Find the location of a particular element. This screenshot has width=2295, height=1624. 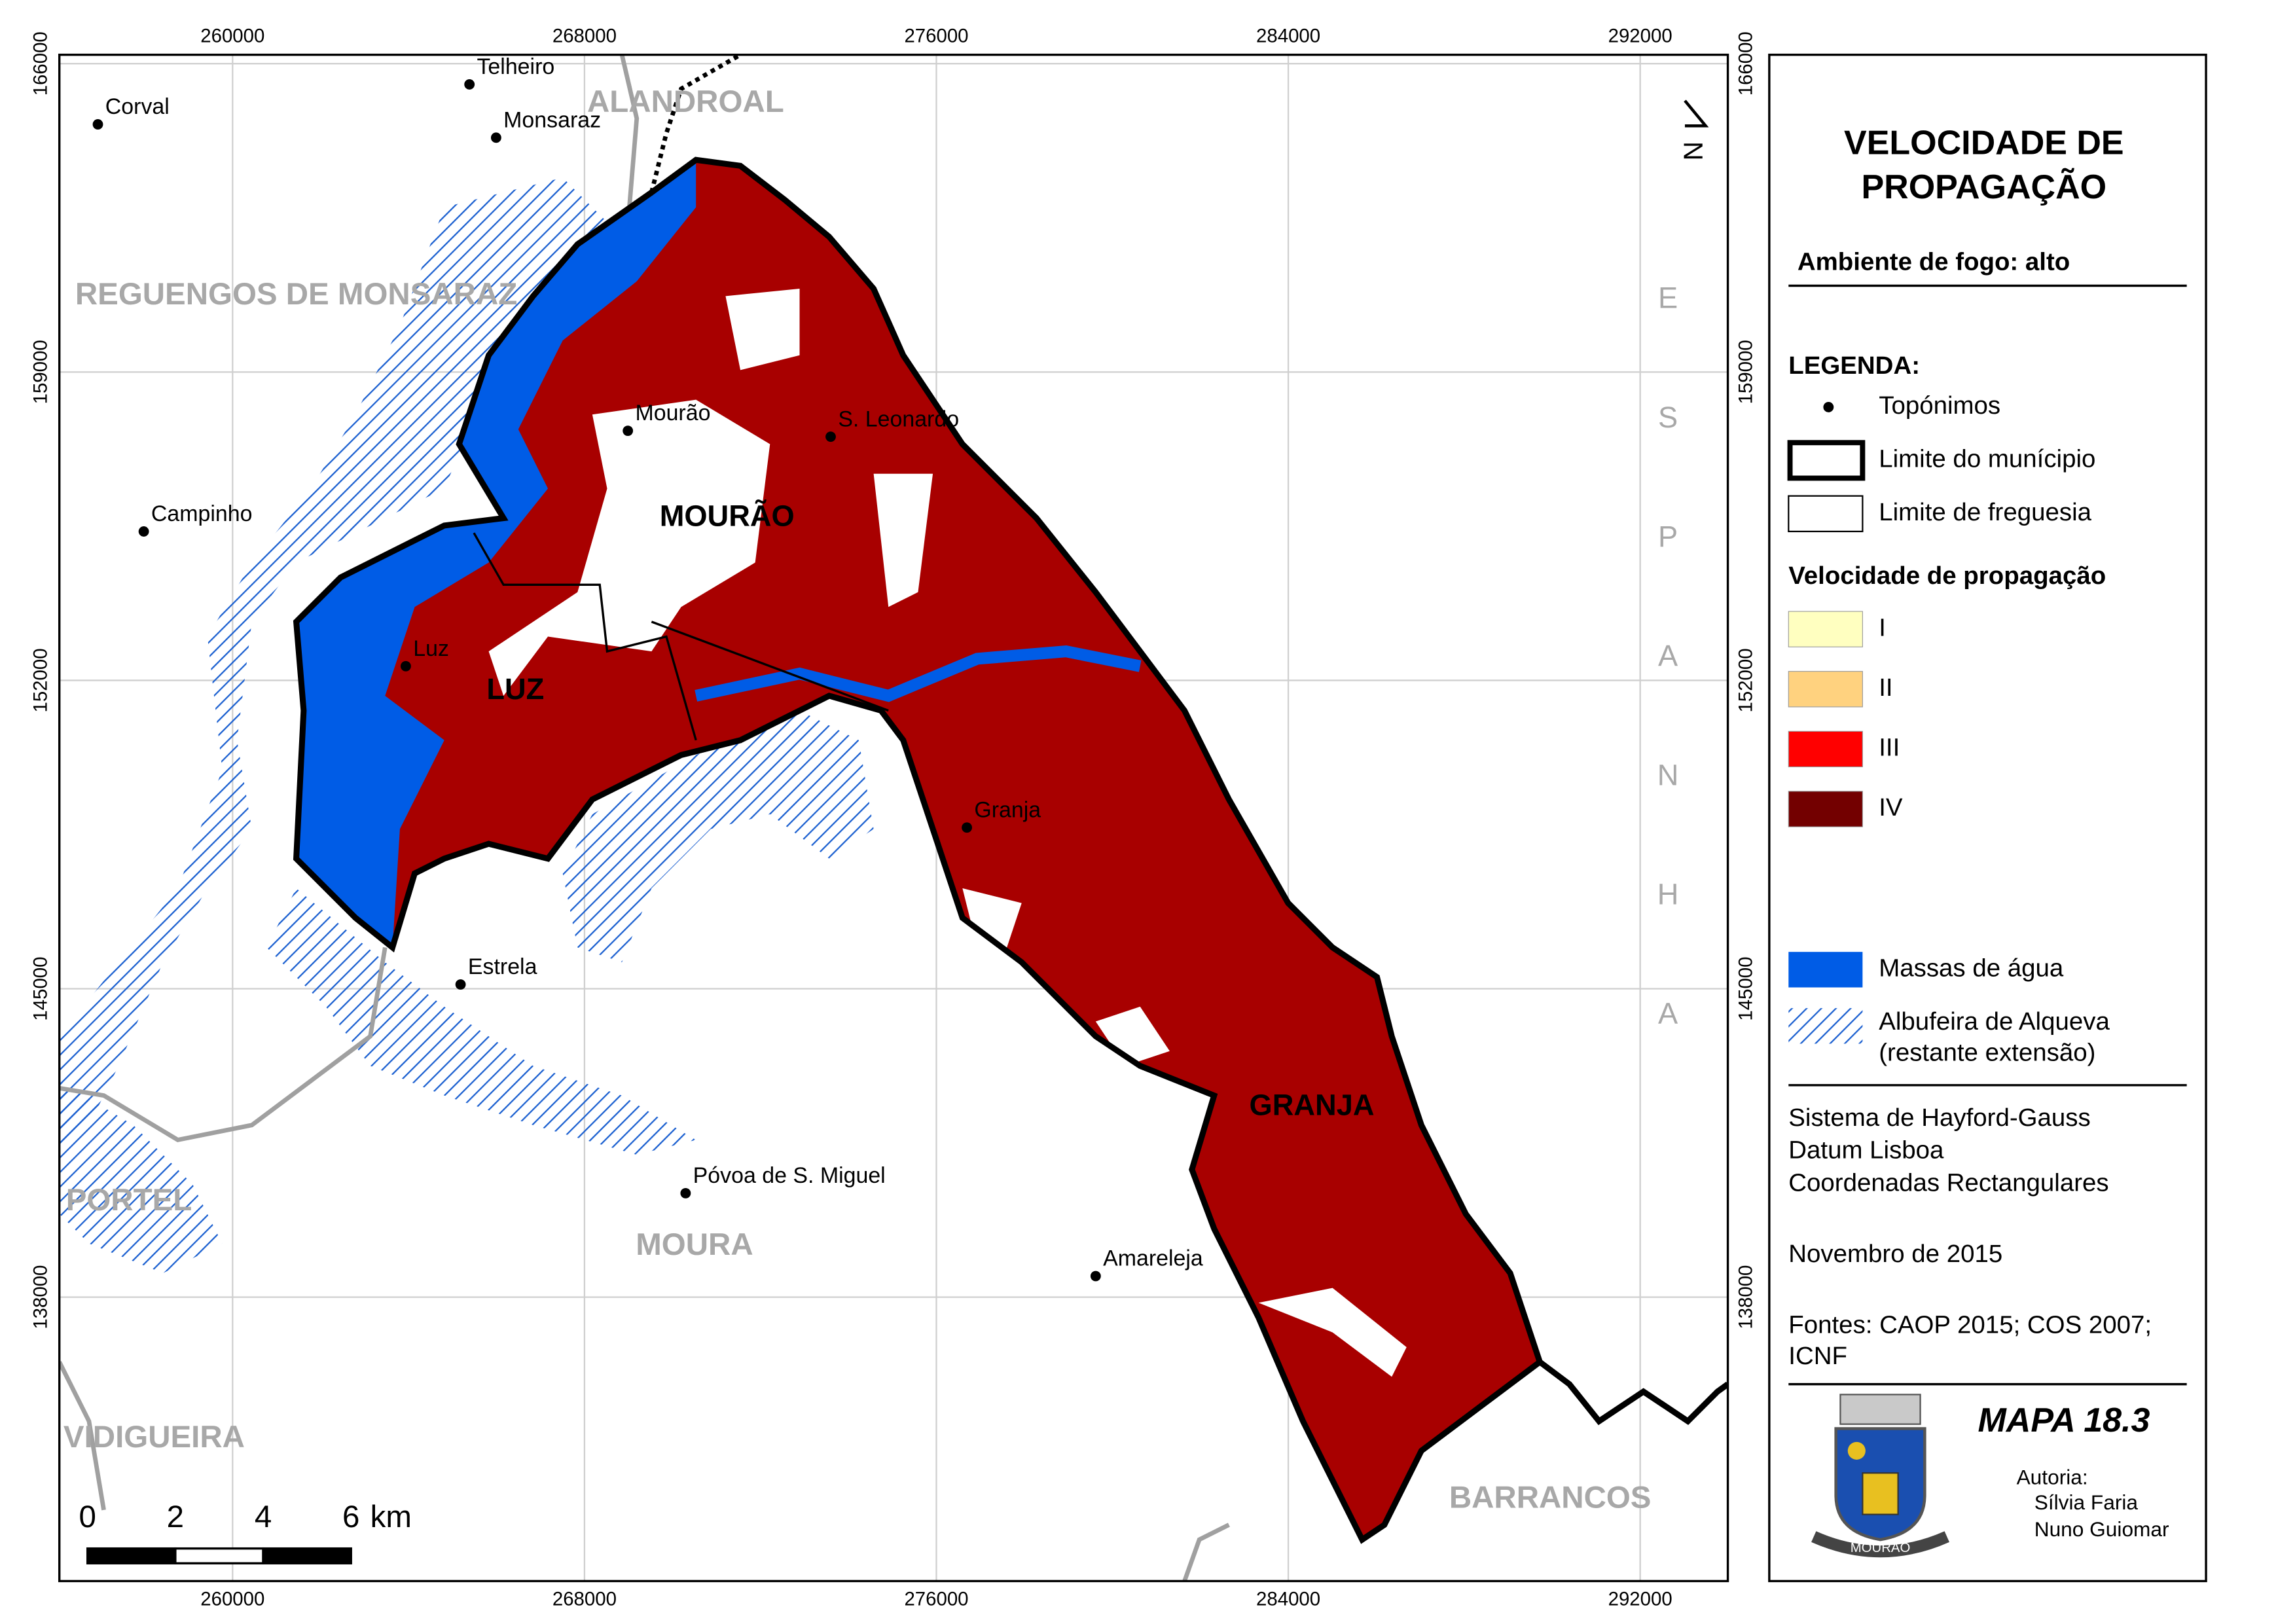

reservoir-swatch is located at coordinates (1825, 1026).